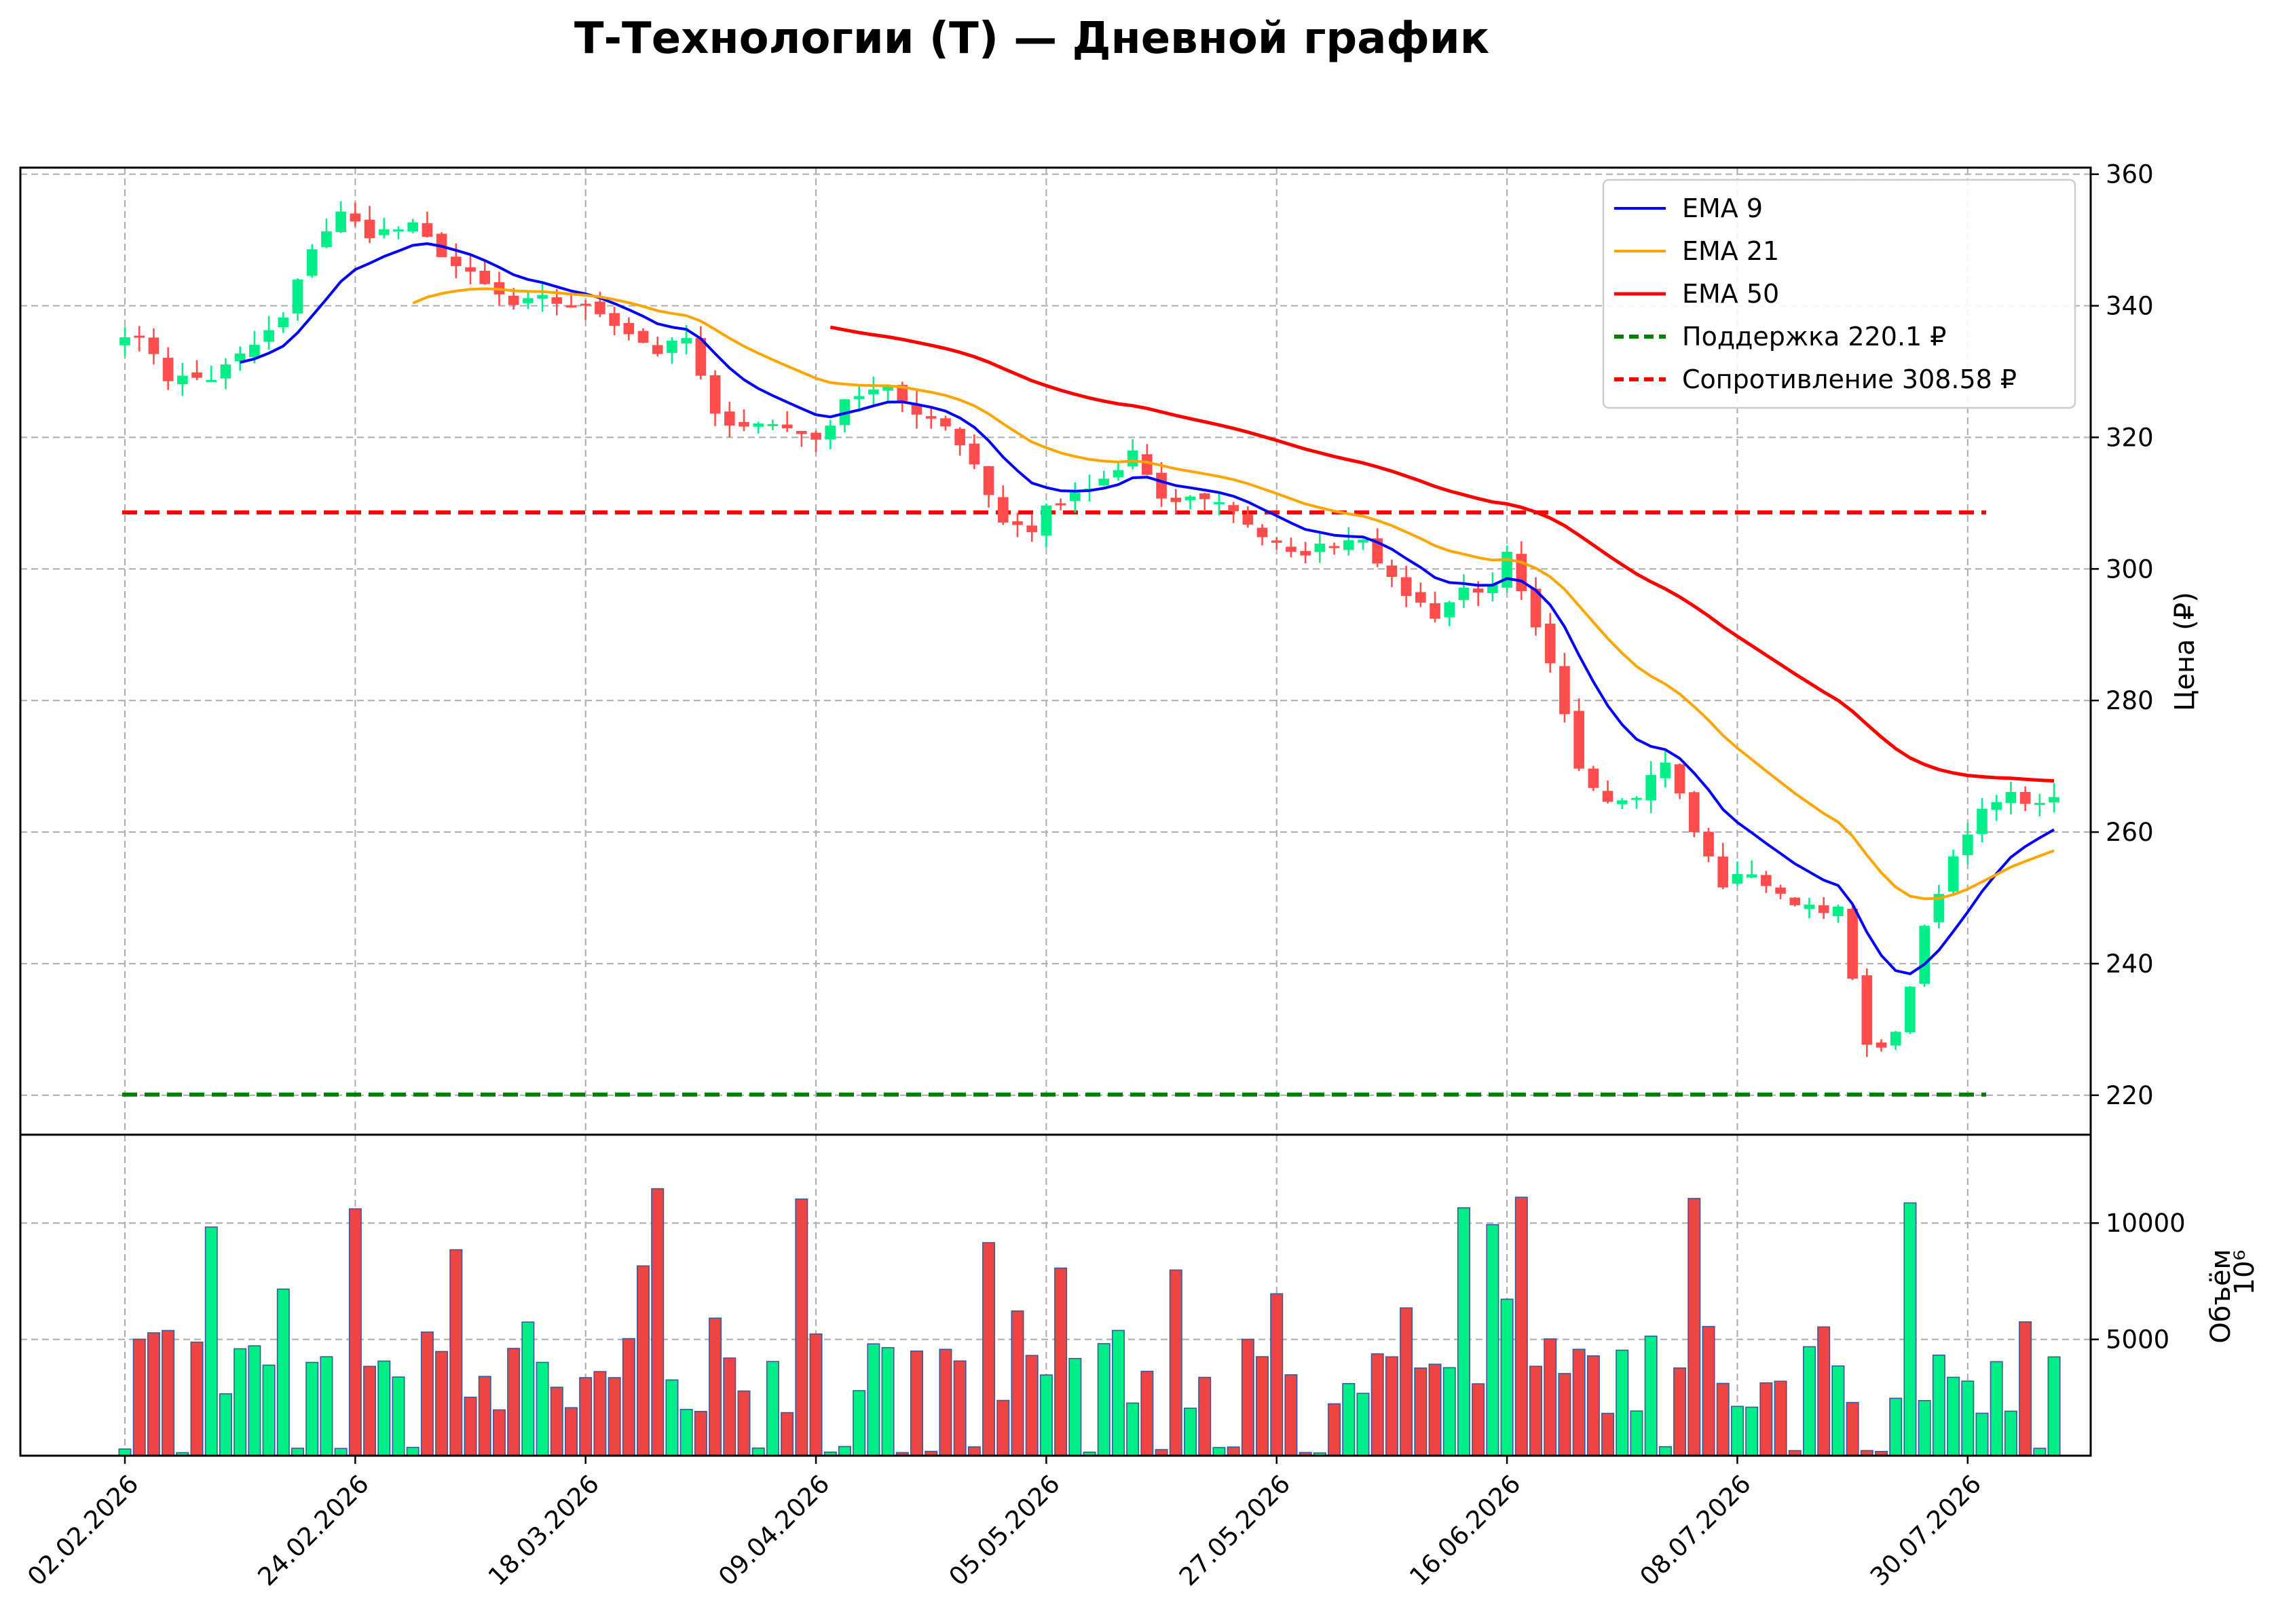  Describe the element at coordinates (2138, 1282) in the screenshot. I see `volume-axis-ticks: 5000 10000` at that location.